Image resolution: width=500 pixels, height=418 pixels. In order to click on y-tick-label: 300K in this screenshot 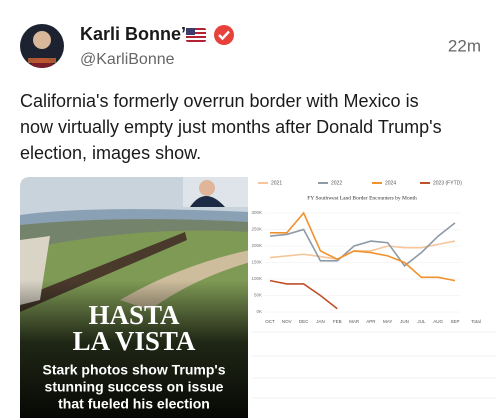, I will do `click(256, 212)`.